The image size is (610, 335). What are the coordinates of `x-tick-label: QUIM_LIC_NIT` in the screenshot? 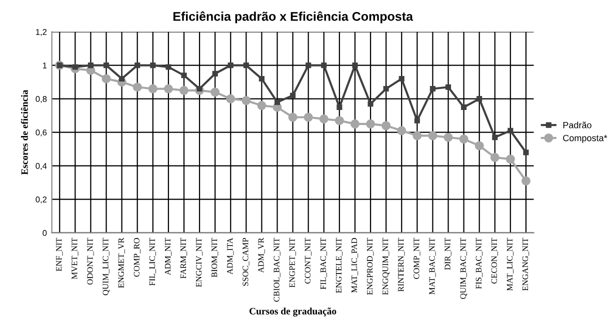 It's located at (106, 267).